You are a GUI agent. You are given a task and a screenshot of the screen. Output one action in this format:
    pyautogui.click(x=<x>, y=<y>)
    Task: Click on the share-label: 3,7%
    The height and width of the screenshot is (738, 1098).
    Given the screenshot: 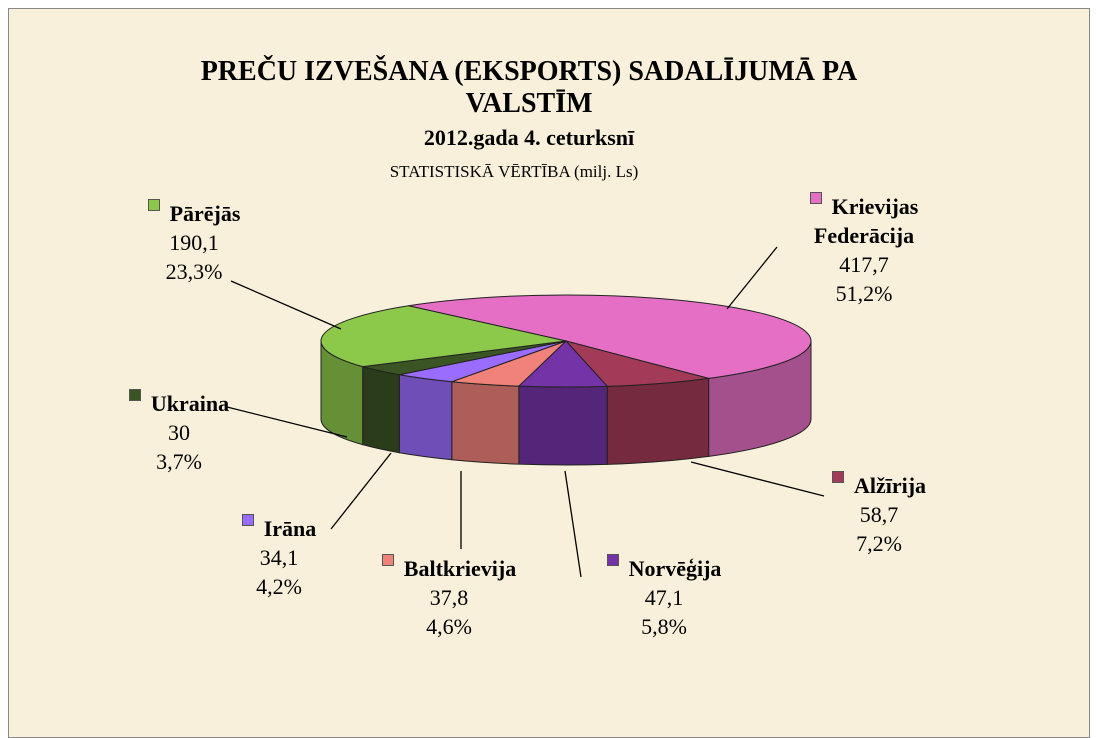 What is the action you would take?
    pyautogui.click(x=179, y=461)
    